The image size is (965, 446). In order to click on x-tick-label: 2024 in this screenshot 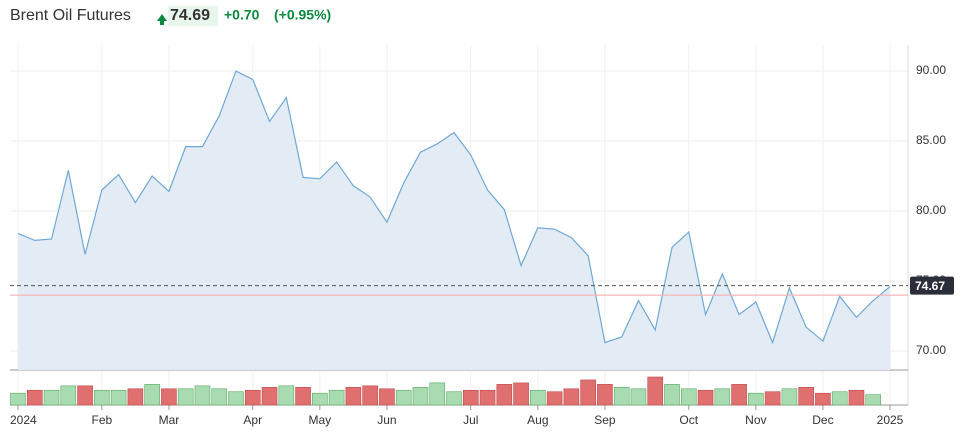, I will do `click(23, 420)`.